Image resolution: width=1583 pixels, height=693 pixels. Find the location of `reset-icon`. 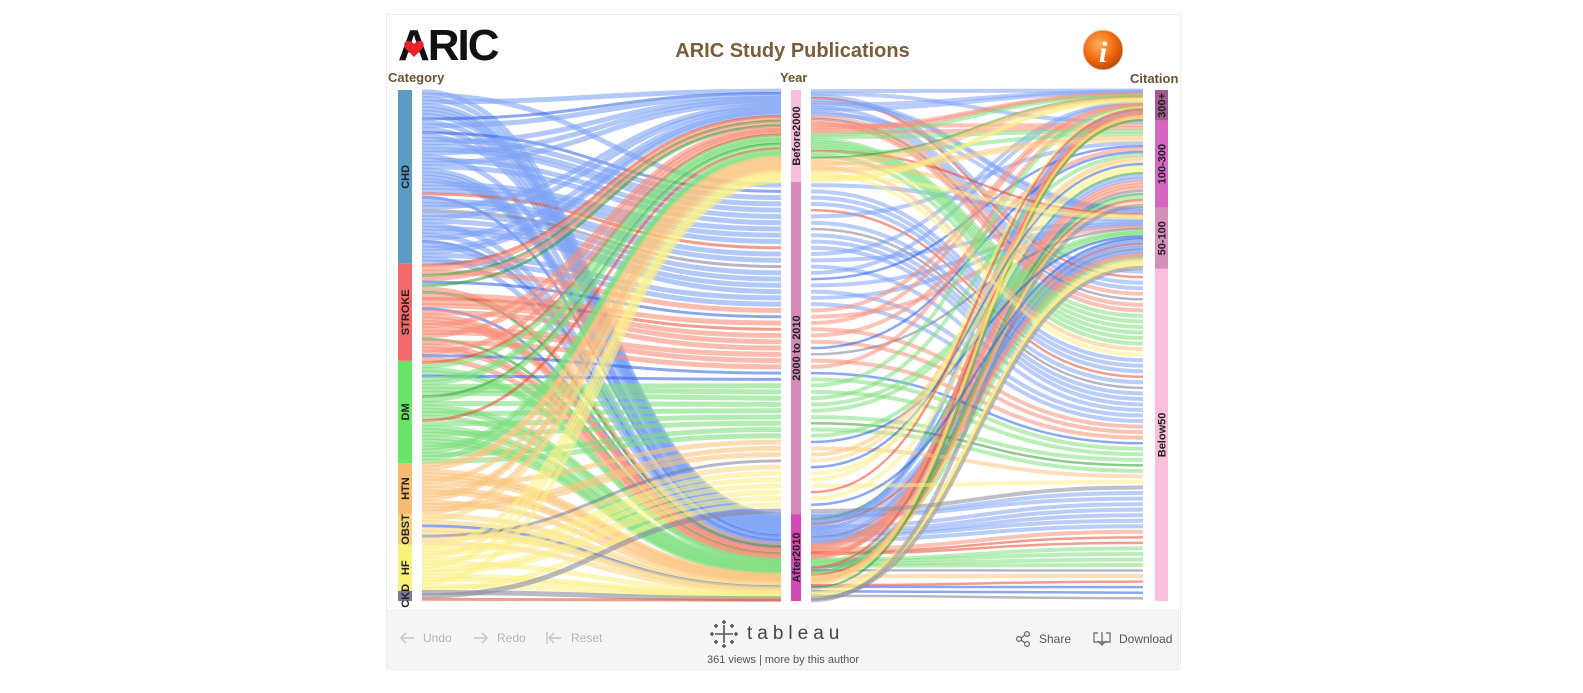

reset-icon is located at coordinates (553, 638).